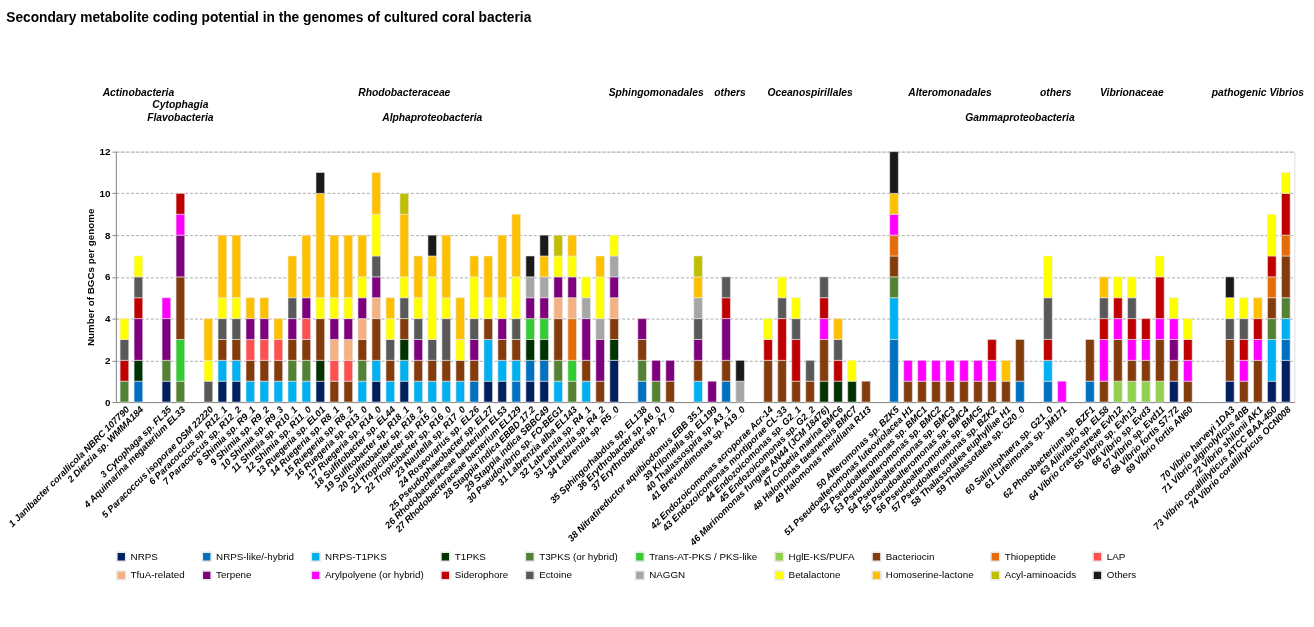  I want to click on legend-label: NRPS-like/-hybrid, so click(255, 556).